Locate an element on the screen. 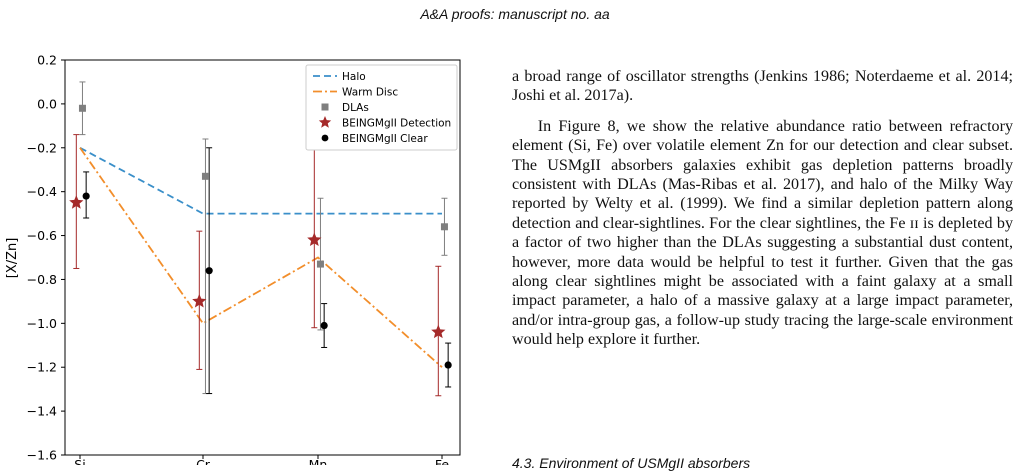 The image size is (1030, 471). line-halo is located at coordinates (260, 180).